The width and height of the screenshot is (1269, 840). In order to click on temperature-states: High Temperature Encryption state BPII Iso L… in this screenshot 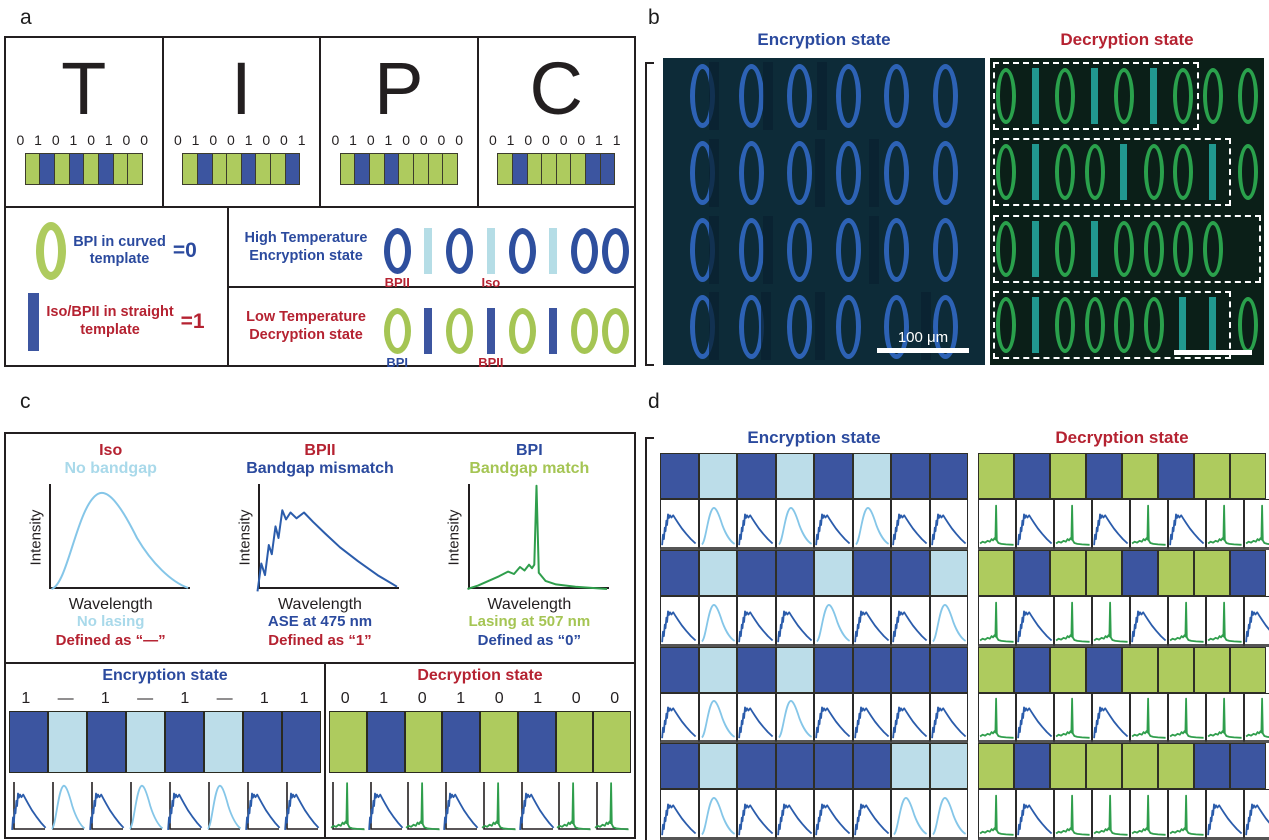, I will do `click(431, 289)`.